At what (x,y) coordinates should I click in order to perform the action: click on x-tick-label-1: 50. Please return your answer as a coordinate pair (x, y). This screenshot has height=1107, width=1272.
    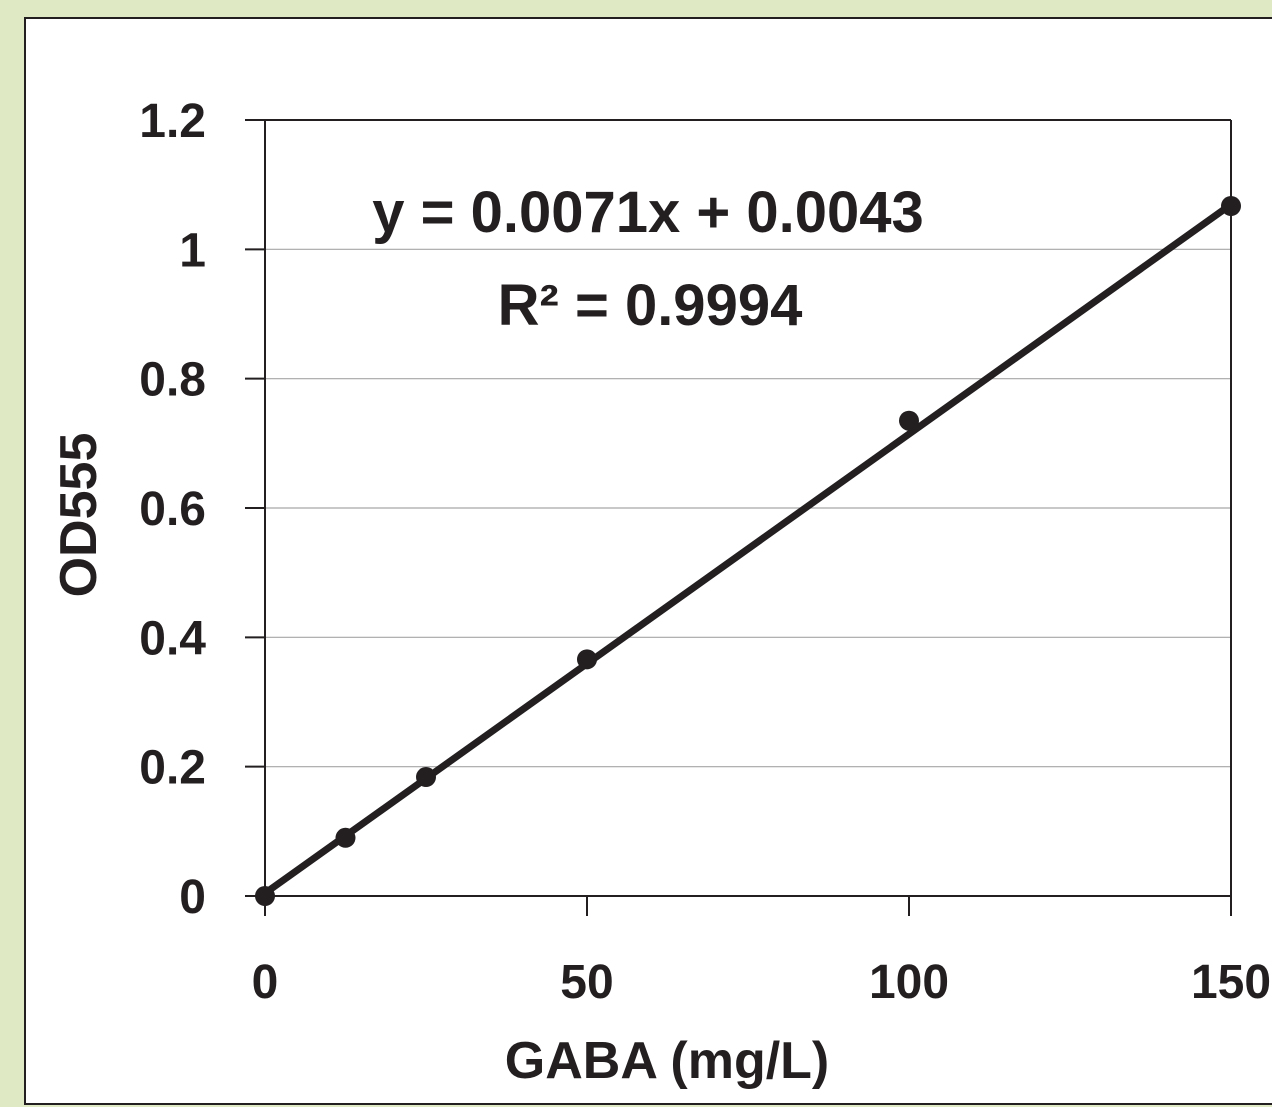
    Looking at the image, I should click on (586, 982).